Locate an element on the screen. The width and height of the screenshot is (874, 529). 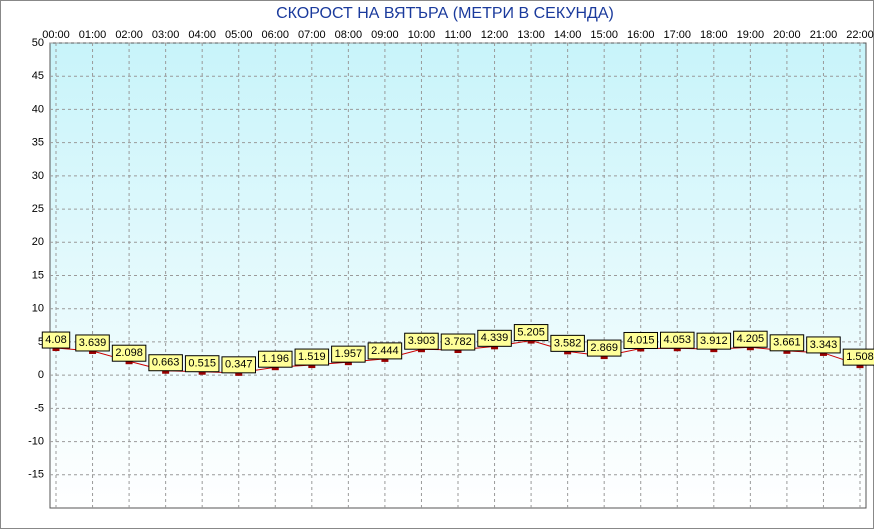
value-label: 3.582 is located at coordinates (568, 343).